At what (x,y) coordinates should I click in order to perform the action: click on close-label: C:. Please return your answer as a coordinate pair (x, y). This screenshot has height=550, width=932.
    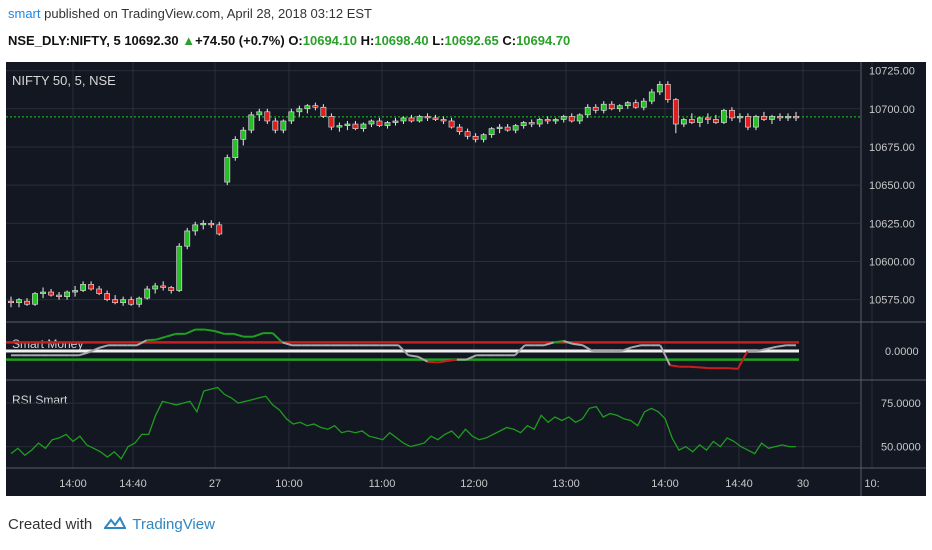
    Looking at the image, I should click on (509, 40).